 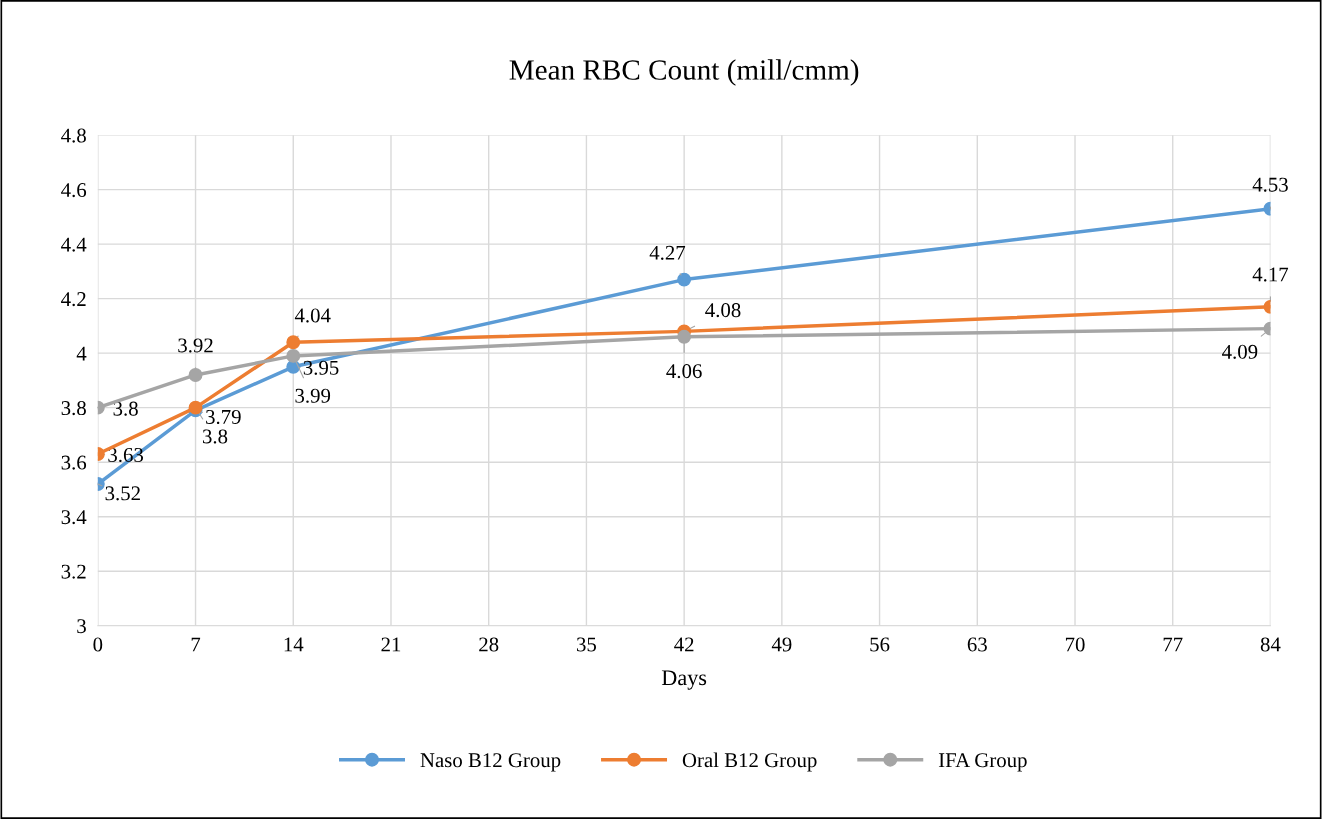 What do you see at coordinates (490, 762) in the screenshot?
I see `legend-label: Naso B12 Group` at bounding box center [490, 762].